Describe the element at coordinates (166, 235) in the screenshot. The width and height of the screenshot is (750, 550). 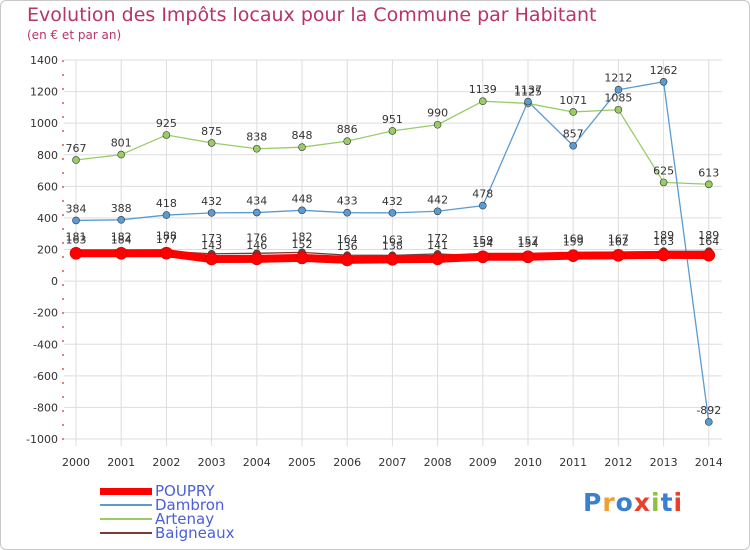
I see `data-label-baigneaux: 188` at that location.